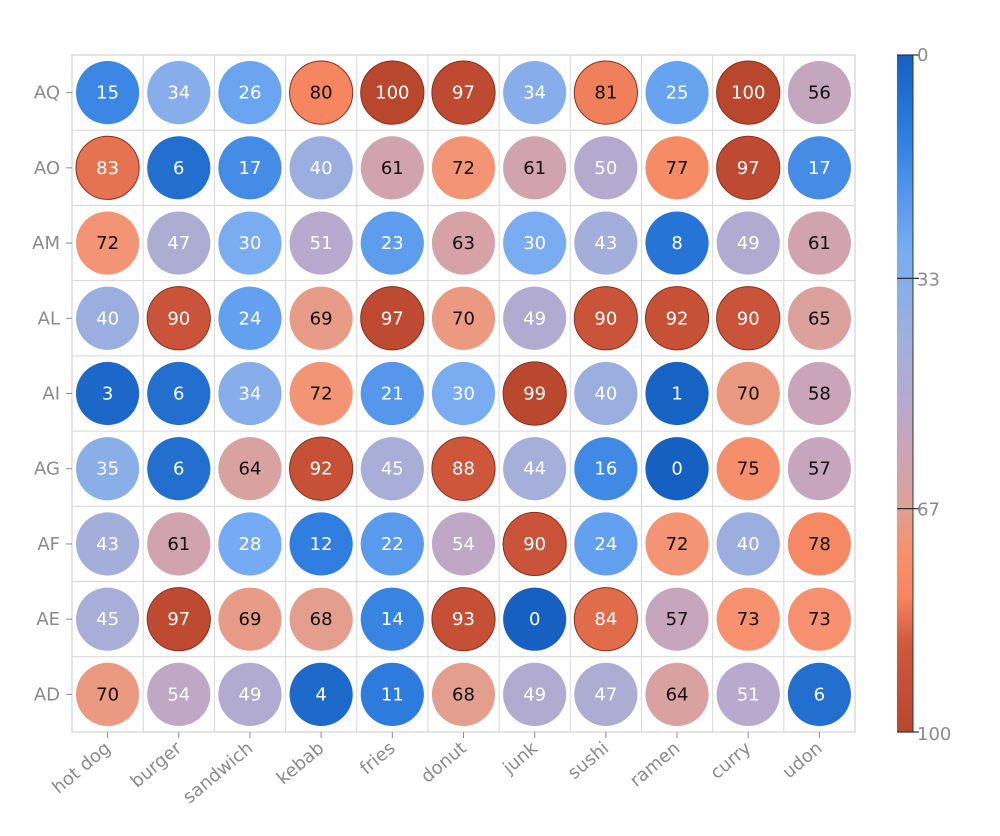 This screenshot has width=1000, height=836. I want to click on cell-value-label: 4, so click(320, 694).